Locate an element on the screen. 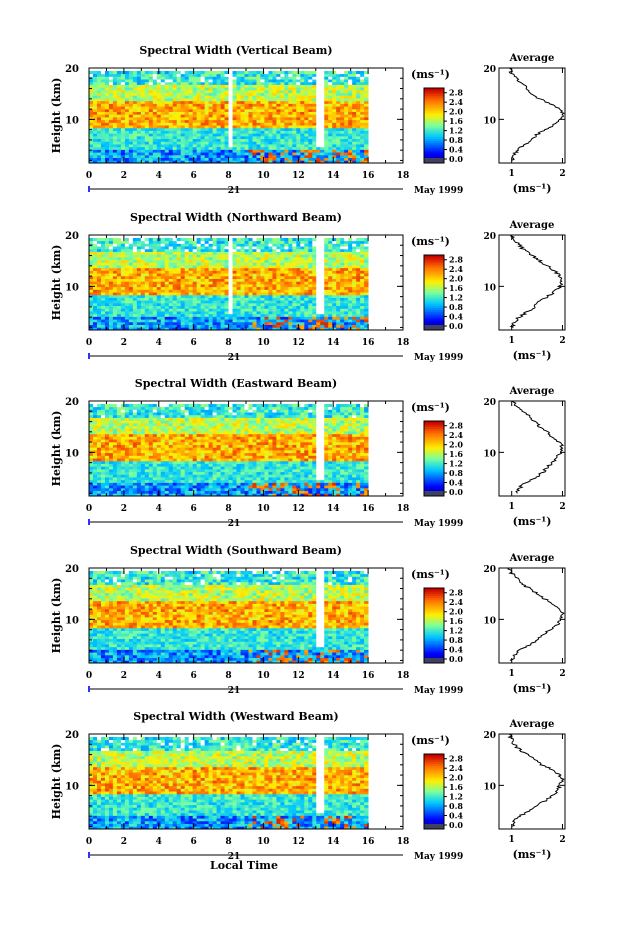  heatmap is located at coordinates (229, 284).